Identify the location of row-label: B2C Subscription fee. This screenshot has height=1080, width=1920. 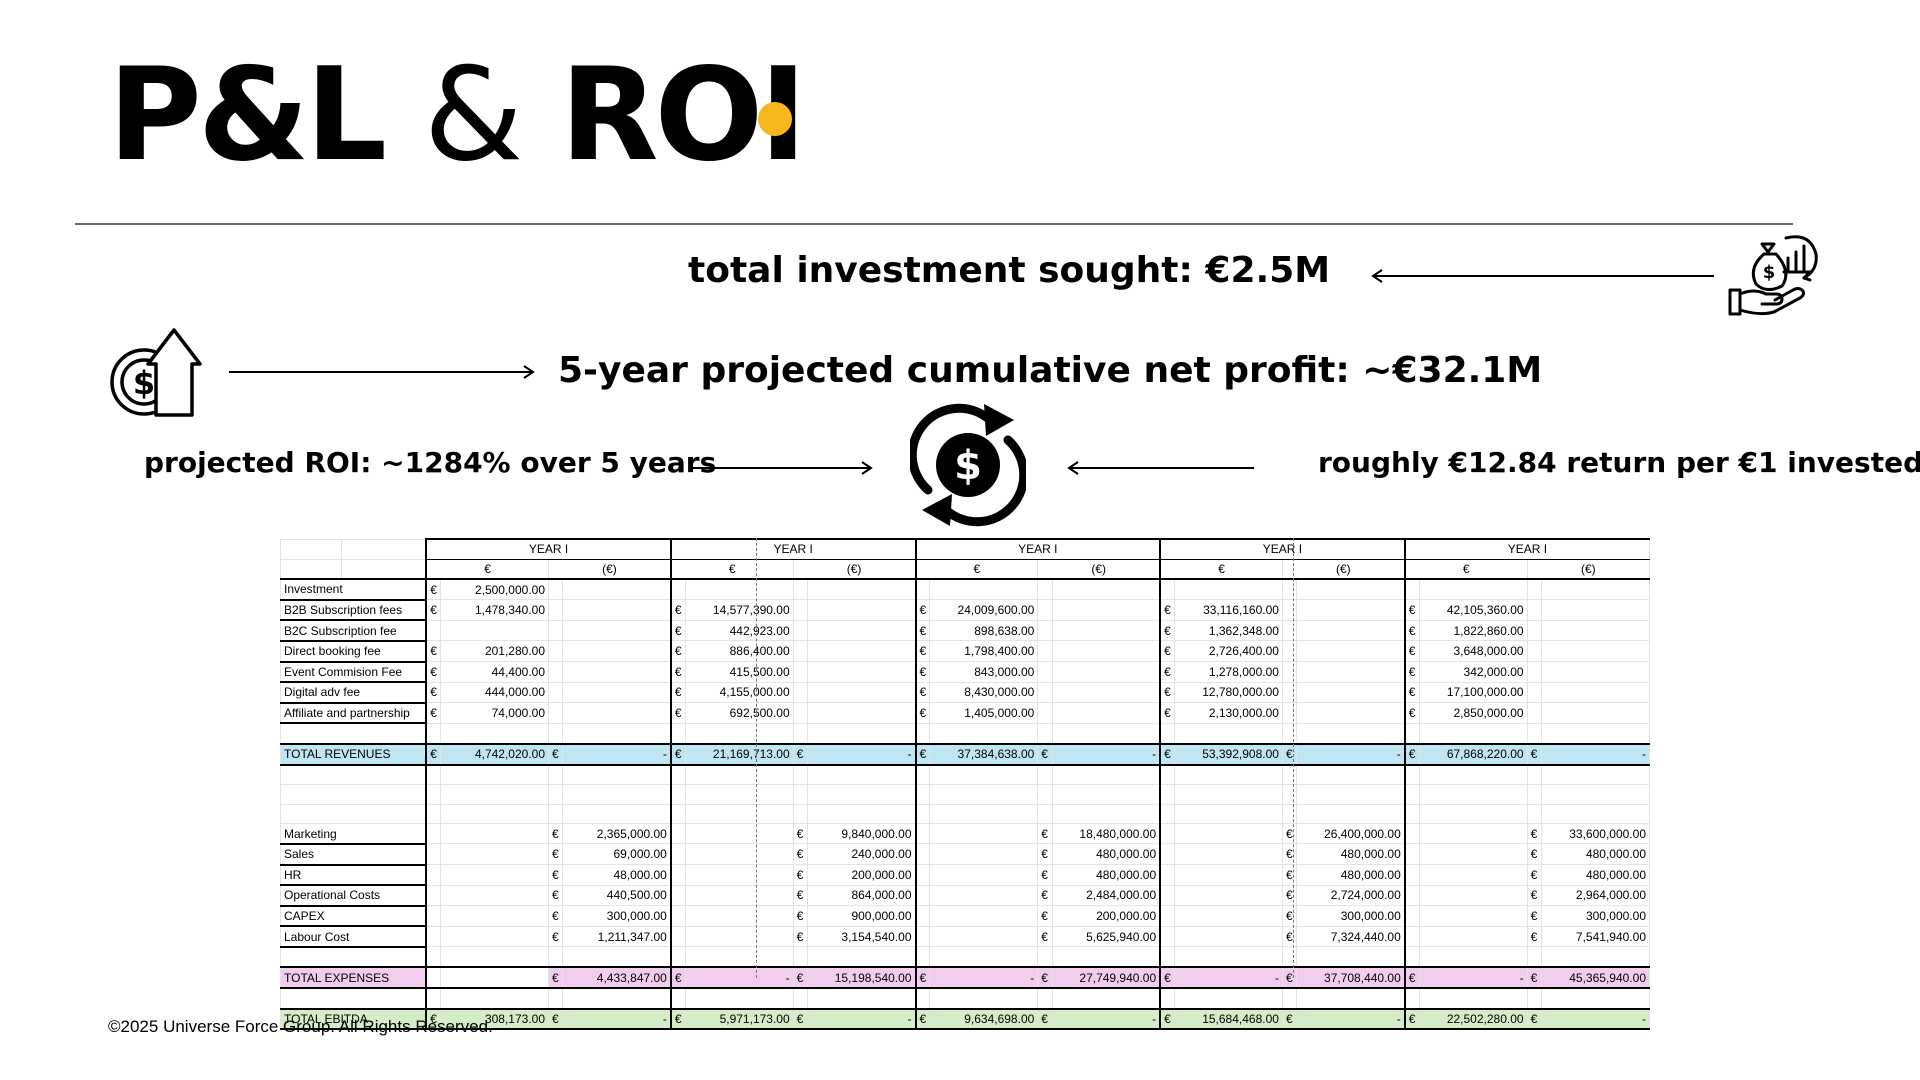
(354, 630).